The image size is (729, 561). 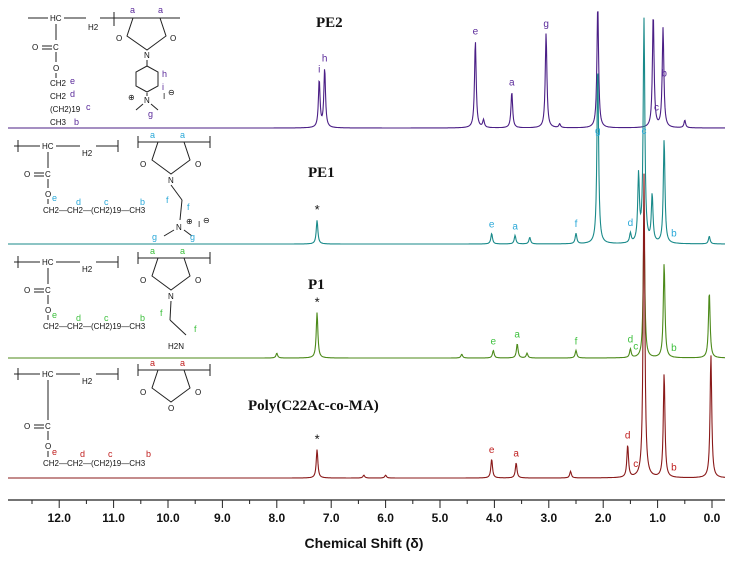 I want to click on peak-label-0-2: e, so click(x=476, y=31).